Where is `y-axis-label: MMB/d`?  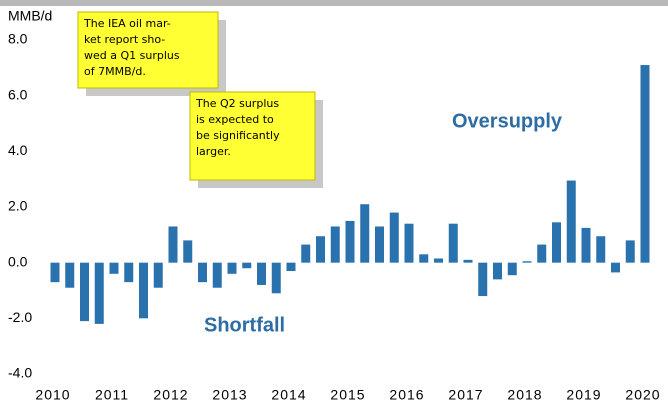 y-axis-label: MMB/d is located at coordinates (30, 16).